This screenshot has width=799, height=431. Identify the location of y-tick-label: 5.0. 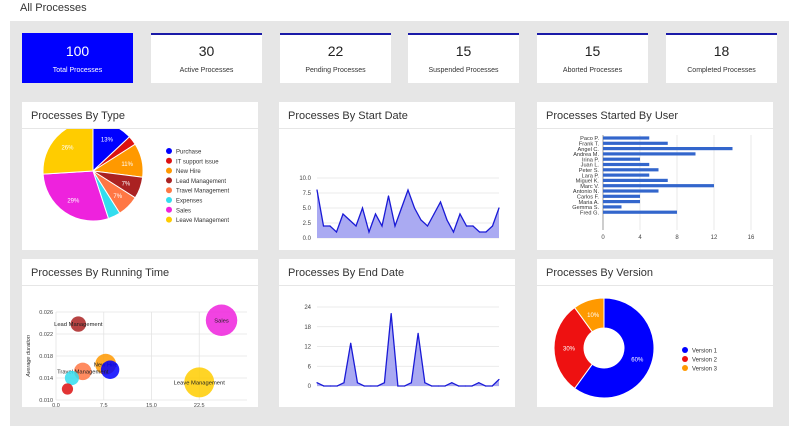
(307, 209).